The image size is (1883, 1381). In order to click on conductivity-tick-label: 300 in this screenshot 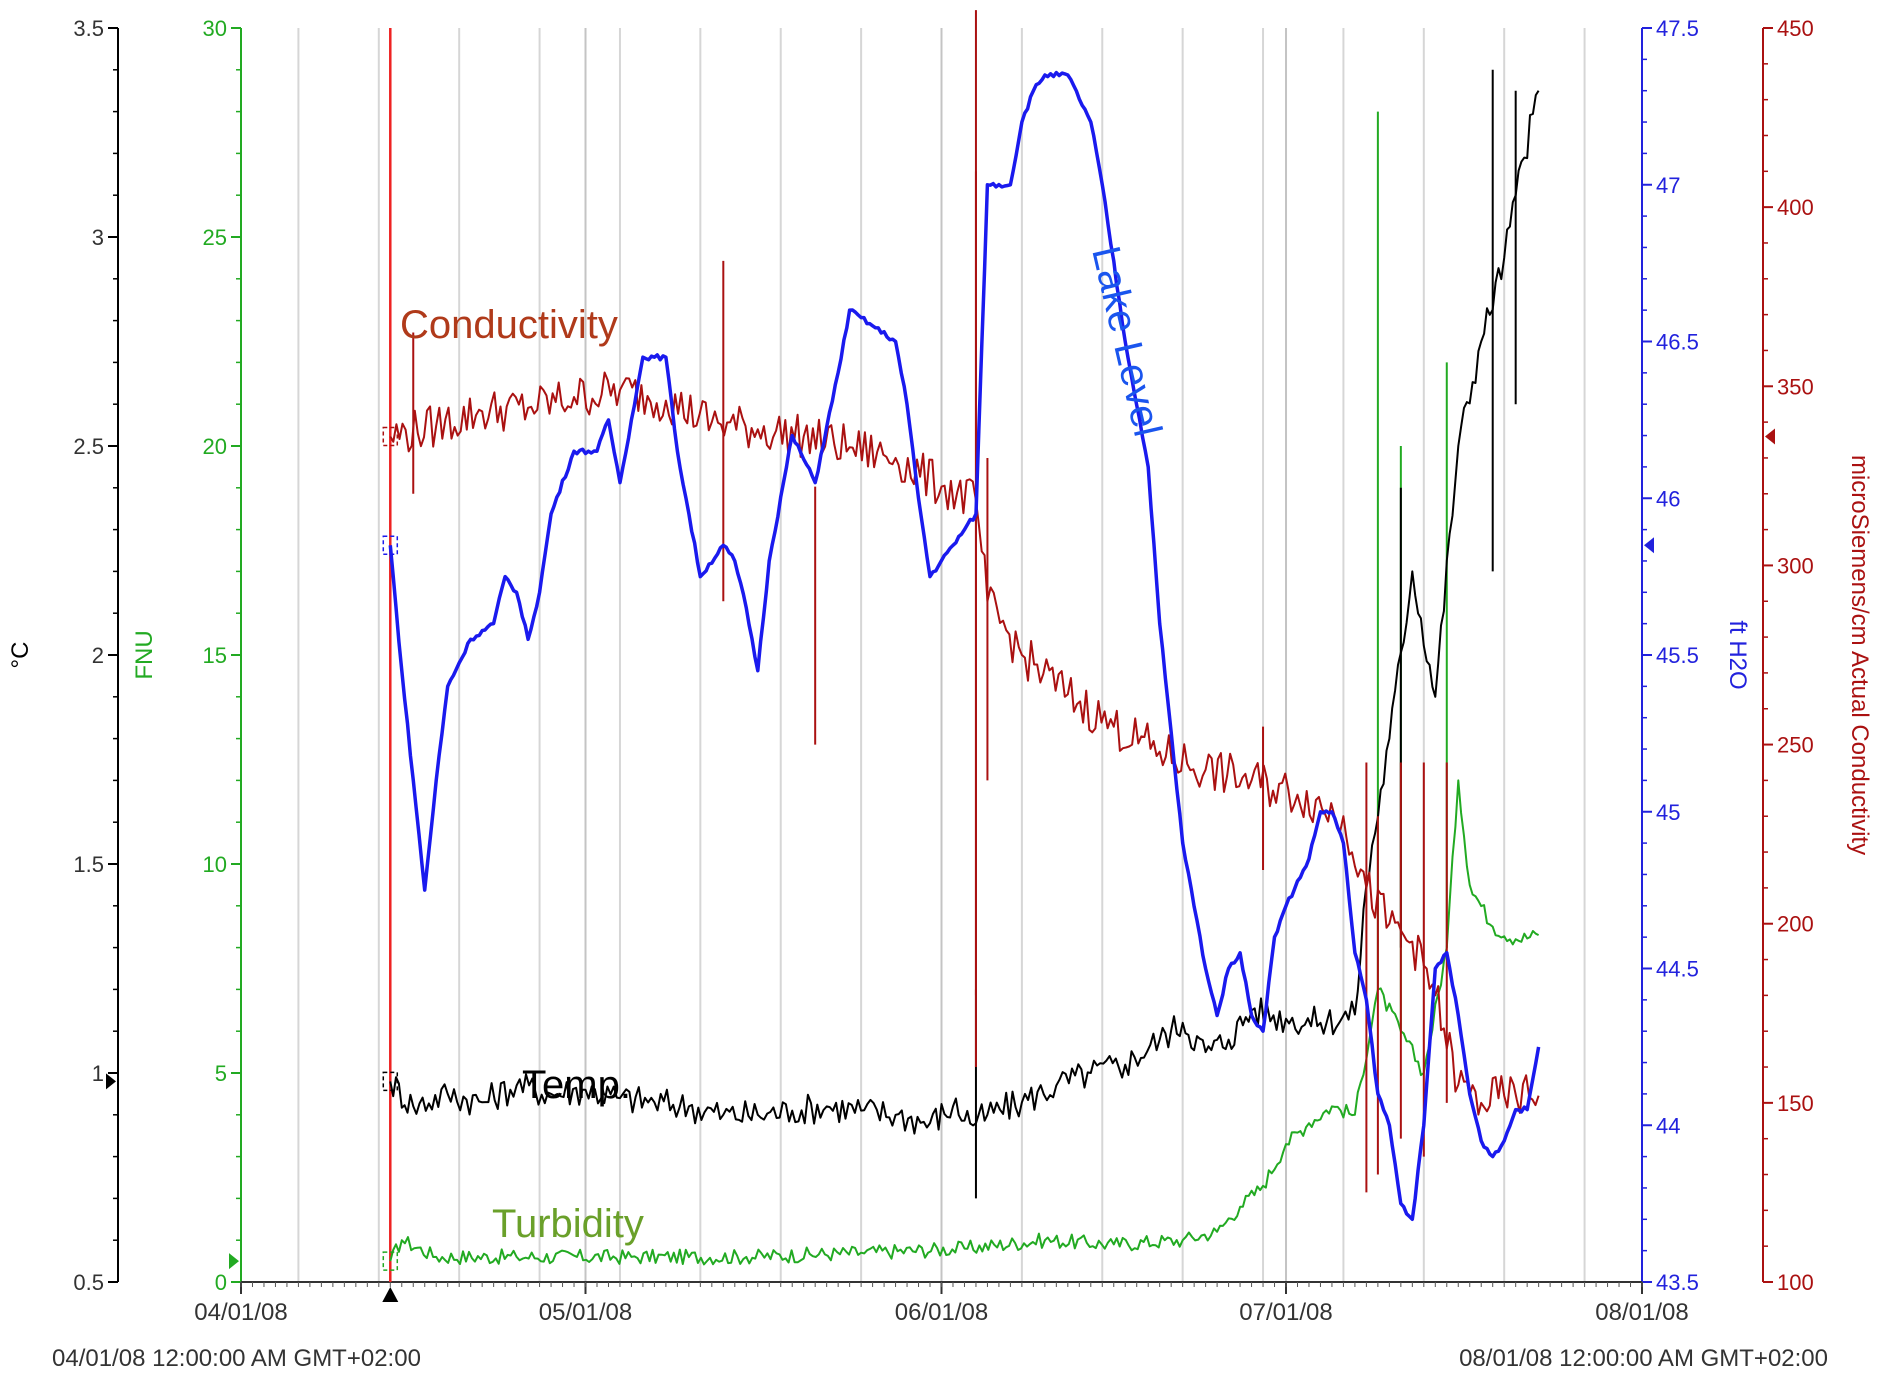, I will do `click(1795, 565)`.